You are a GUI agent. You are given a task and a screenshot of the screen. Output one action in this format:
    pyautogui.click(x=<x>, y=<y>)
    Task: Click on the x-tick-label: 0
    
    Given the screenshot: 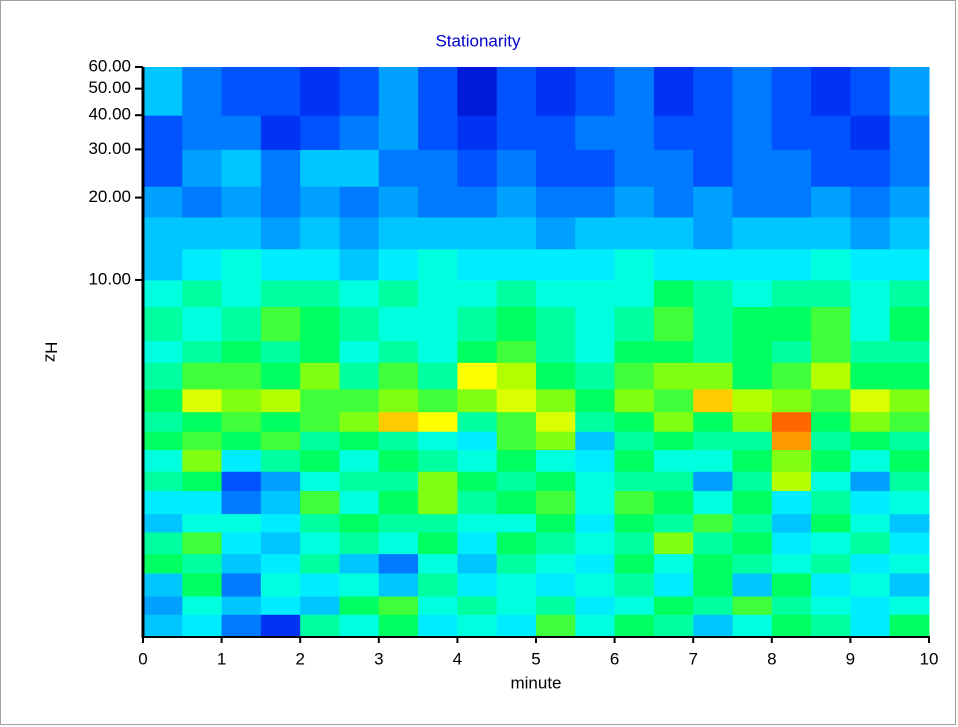 What is the action you would take?
    pyautogui.click(x=142, y=658)
    